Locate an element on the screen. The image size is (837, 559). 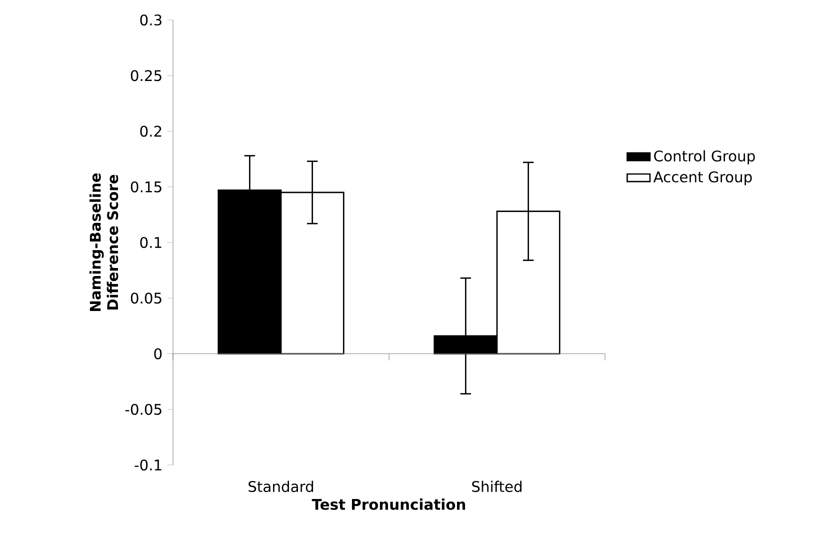
y-tick-label: 0.2 is located at coordinates (151, 131).